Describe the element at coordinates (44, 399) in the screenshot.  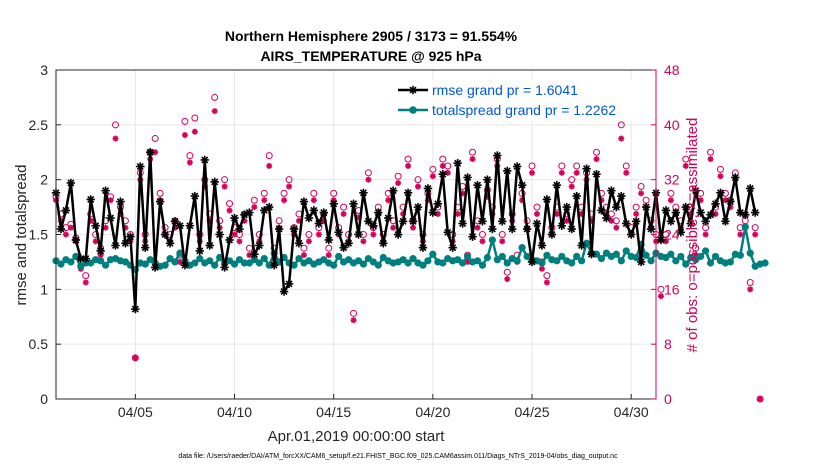
I see `y-tick-label: 0` at that location.